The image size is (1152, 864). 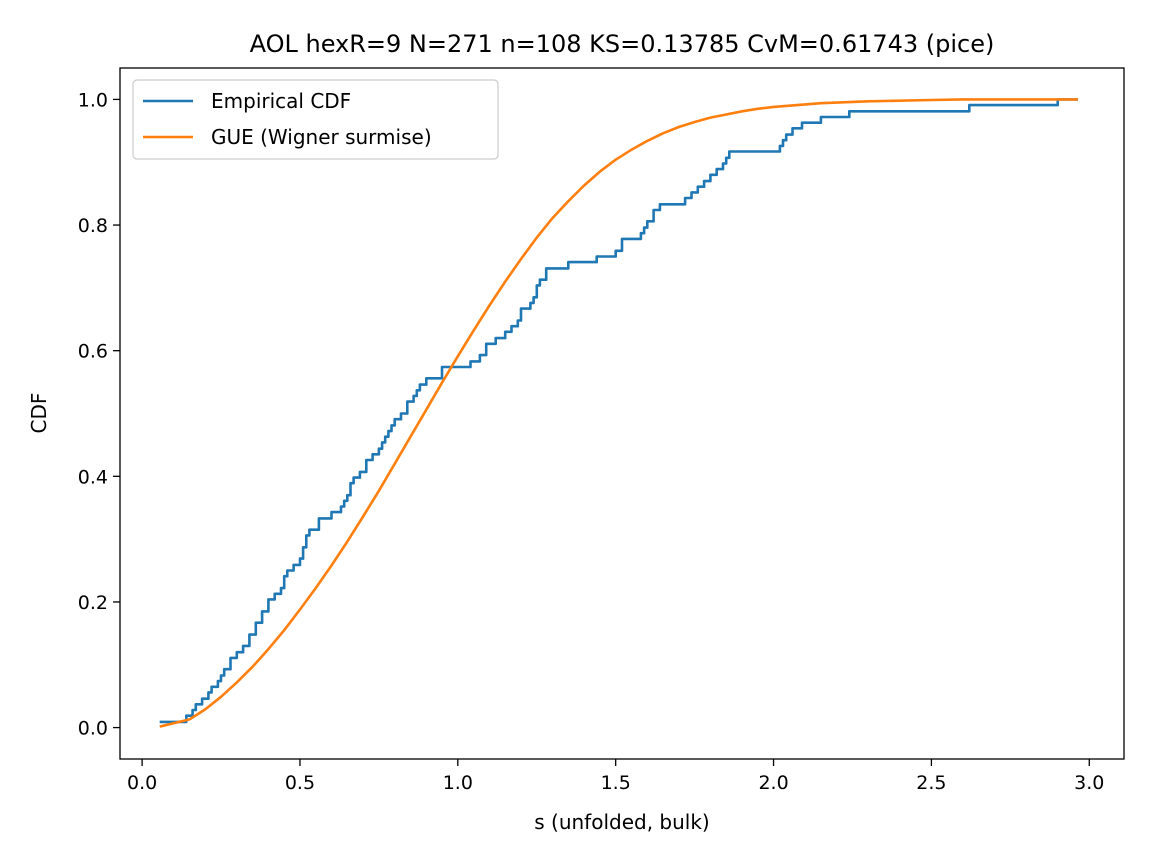 I want to click on x-tick-label: 2.5, so click(x=931, y=783).